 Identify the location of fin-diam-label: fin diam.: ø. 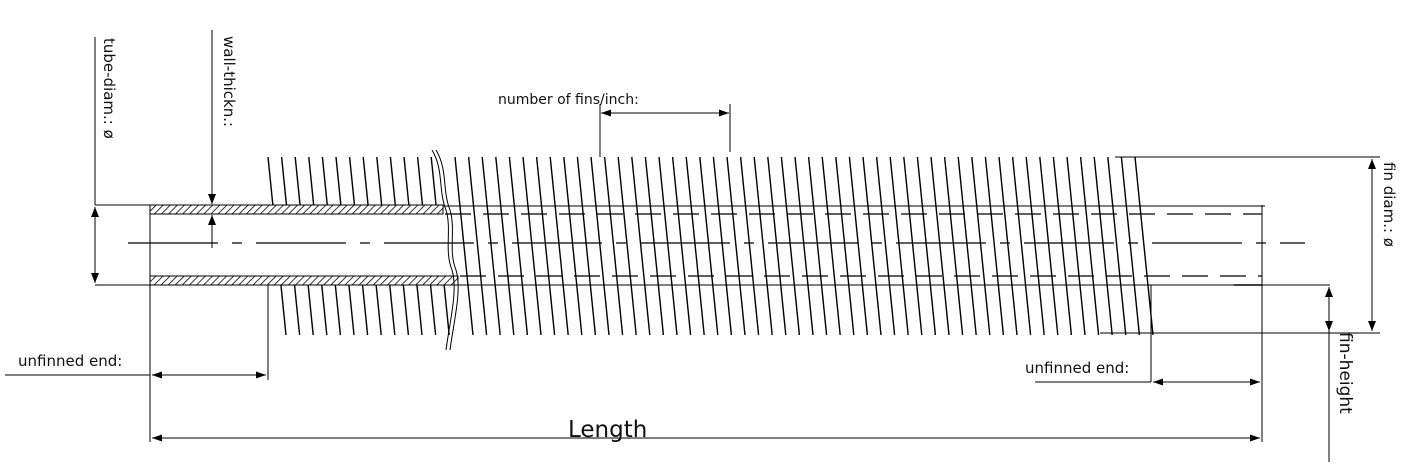
(1389, 204).